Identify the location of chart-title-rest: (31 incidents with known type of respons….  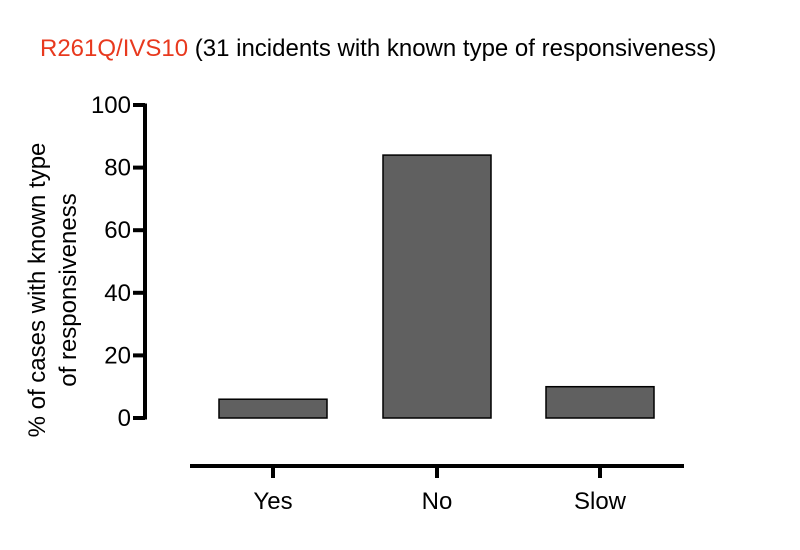
(452, 48).